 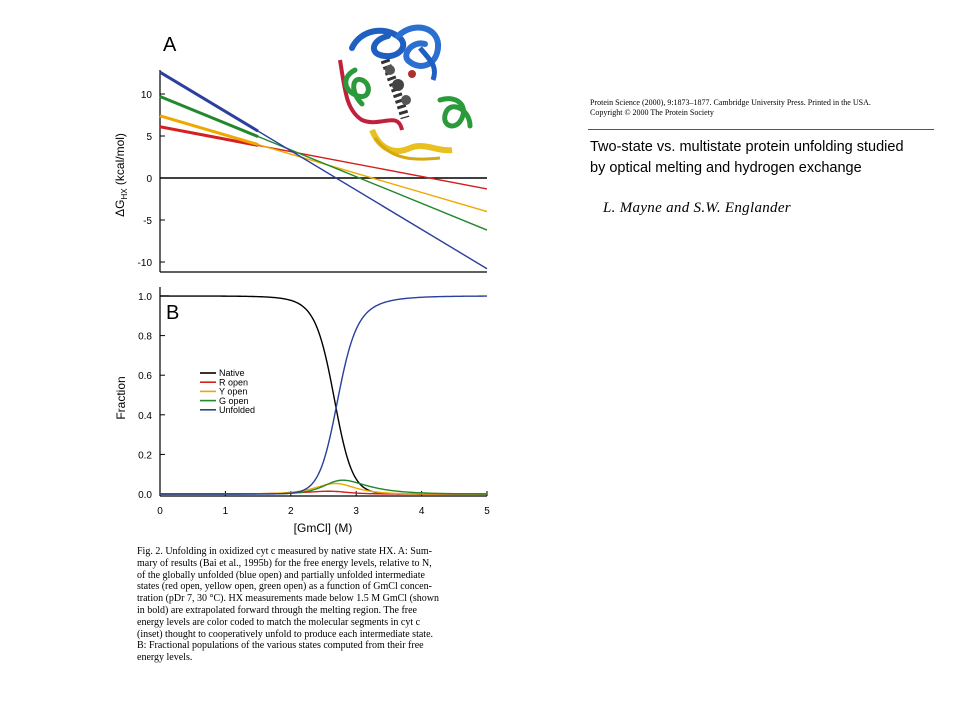 What do you see at coordinates (323, 528) in the screenshot?
I see `panel-b-x-axis-label: [GmCl] (M)` at bounding box center [323, 528].